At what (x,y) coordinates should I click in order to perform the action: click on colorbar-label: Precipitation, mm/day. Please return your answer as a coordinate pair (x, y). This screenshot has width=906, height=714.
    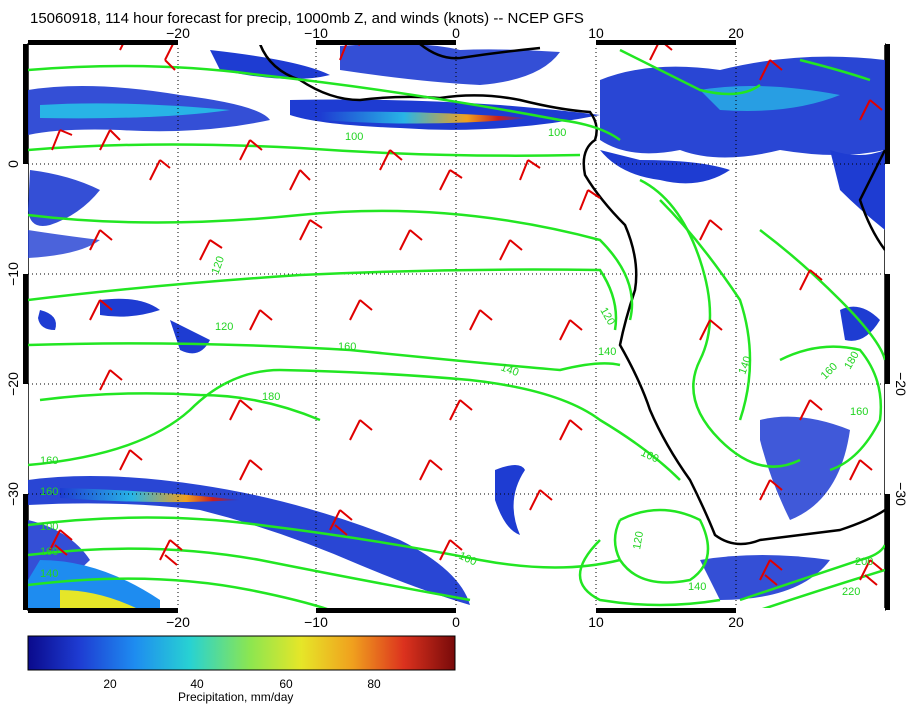
    Looking at the image, I should click on (236, 697).